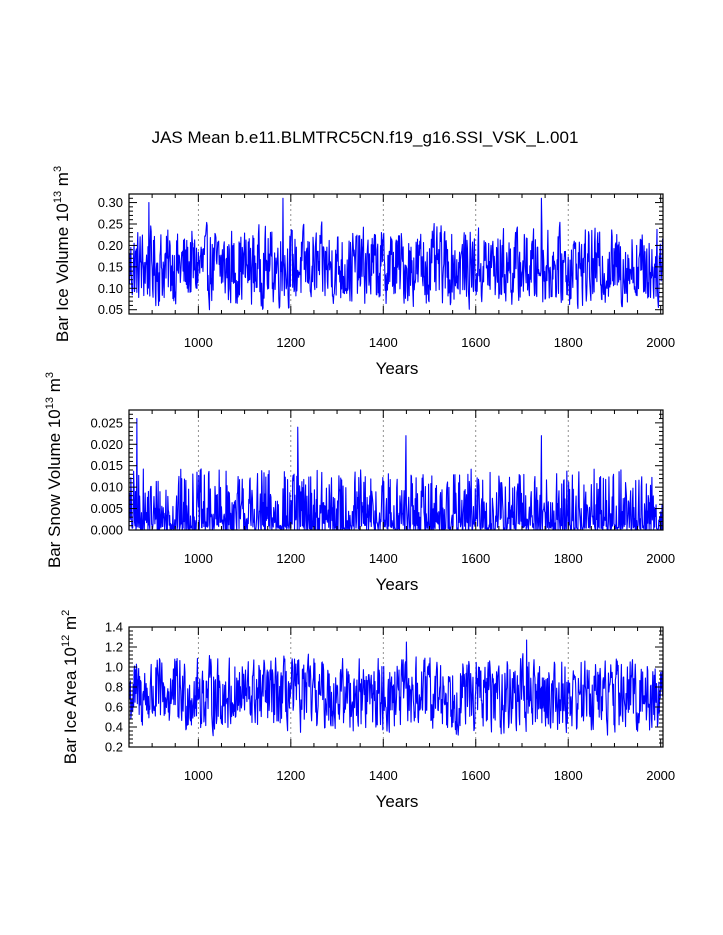 The height and width of the screenshot is (935, 723). What do you see at coordinates (106, 444) in the screenshot?
I see `y-tick-label: 0.020` at bounding box center [106, 444].